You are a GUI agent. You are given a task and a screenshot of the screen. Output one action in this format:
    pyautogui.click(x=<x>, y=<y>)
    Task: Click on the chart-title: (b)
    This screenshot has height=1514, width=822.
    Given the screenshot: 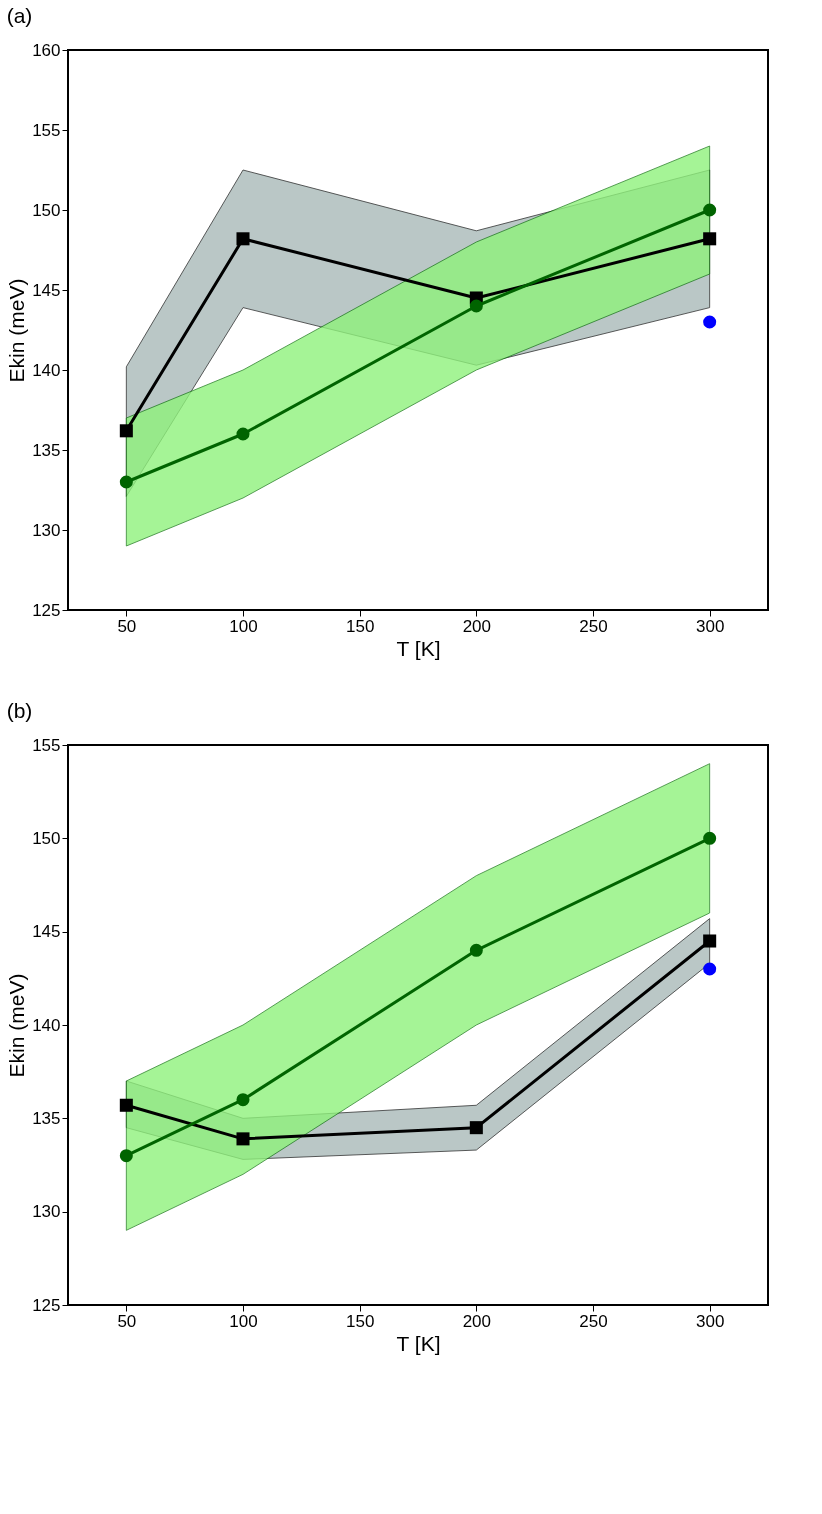 What is the action you would take?
    pyautogui.click(x=19, y=710)
    